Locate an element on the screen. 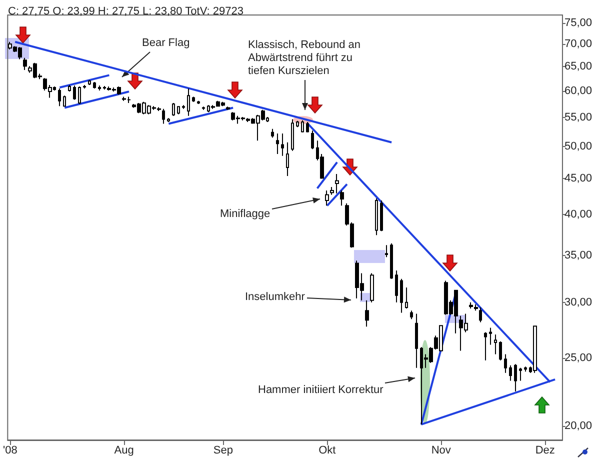 This screenshot has width=595, height=461. x-tick-label: Aug is located at coordinates (124, 450).